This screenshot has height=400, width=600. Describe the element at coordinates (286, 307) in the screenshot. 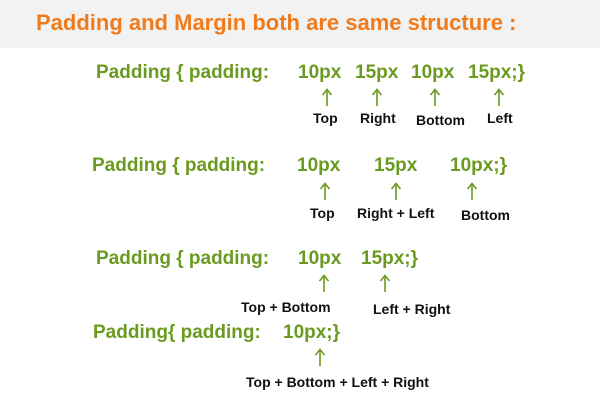

I see `label-top-bottom: Top + Bottom` at that location.